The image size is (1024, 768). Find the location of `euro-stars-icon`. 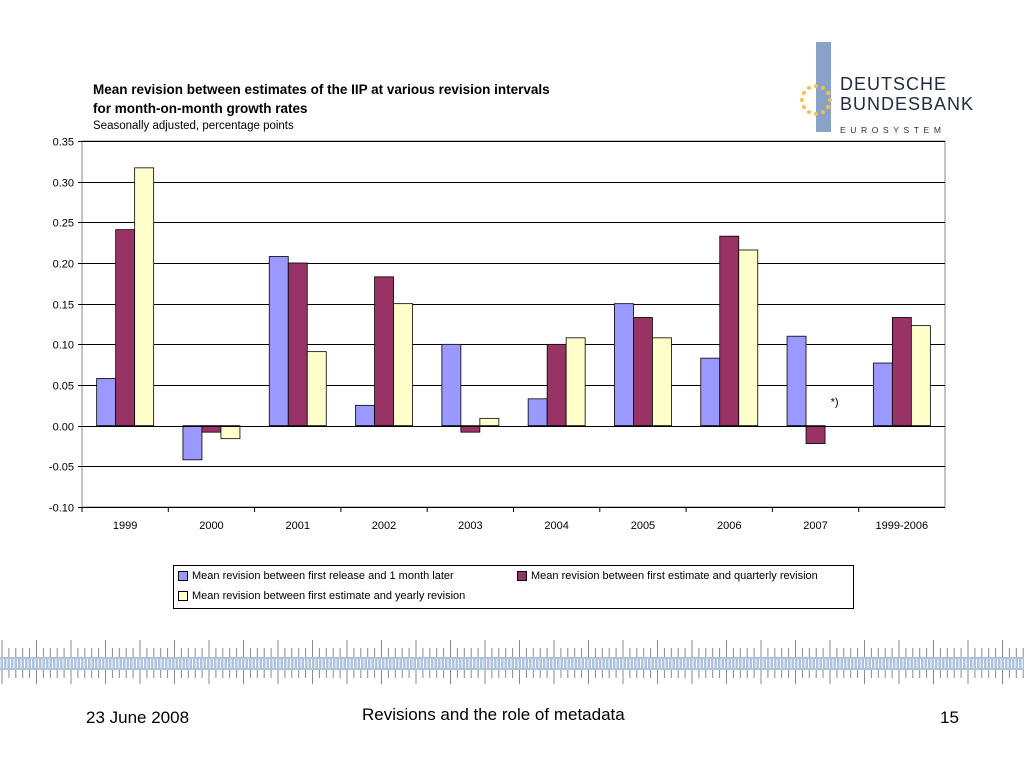

euro-stars-icon is located at coordinates (816, 100).